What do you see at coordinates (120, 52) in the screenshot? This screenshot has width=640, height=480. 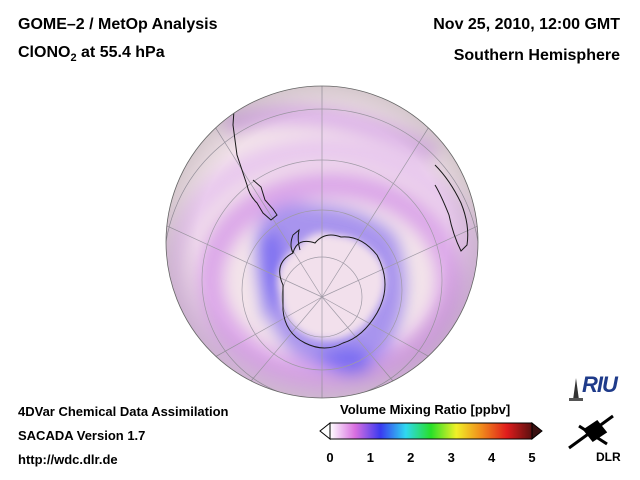 I see `species-suffix: at 55.4 hPa` at bounding box center [120, 52].